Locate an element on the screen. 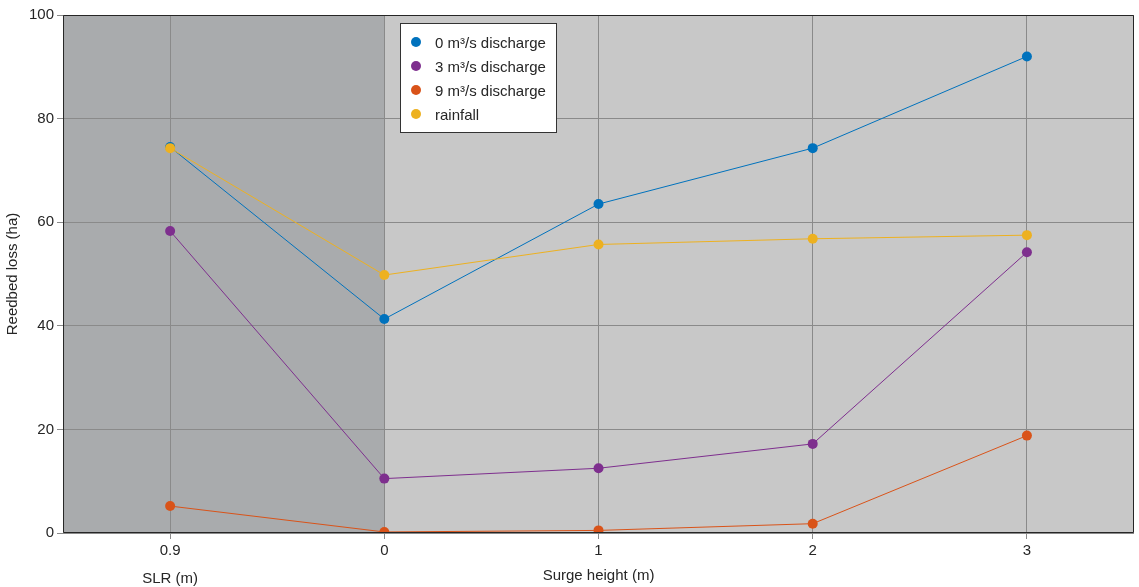  y-tick-label: 60 is located at coordinates (46, 221).